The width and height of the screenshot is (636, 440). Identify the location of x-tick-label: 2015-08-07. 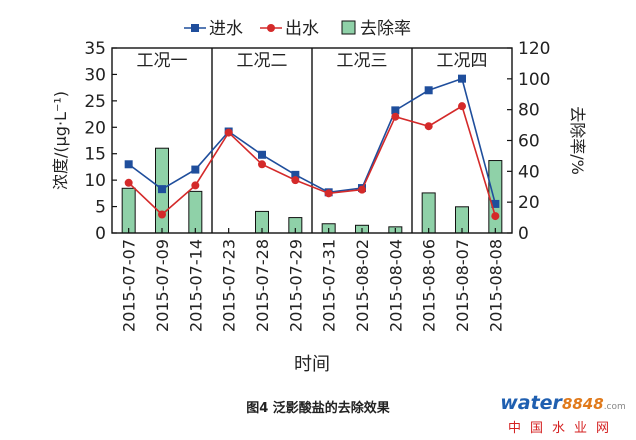
(462, 285).